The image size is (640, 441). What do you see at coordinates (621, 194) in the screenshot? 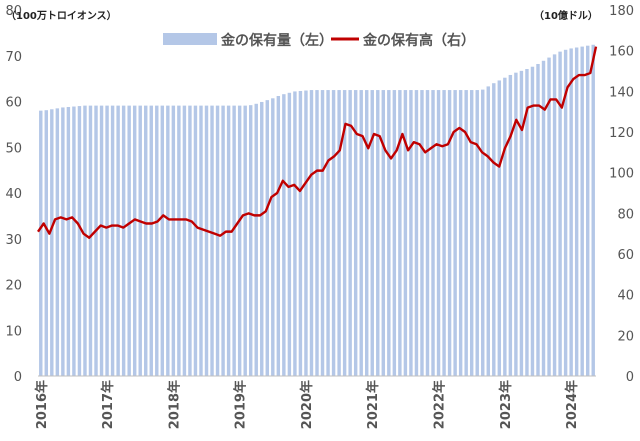
I see `right-axis-ticks: 0 20 40 60 80 100 120 140 160 180` at bounding box center [621, 194].